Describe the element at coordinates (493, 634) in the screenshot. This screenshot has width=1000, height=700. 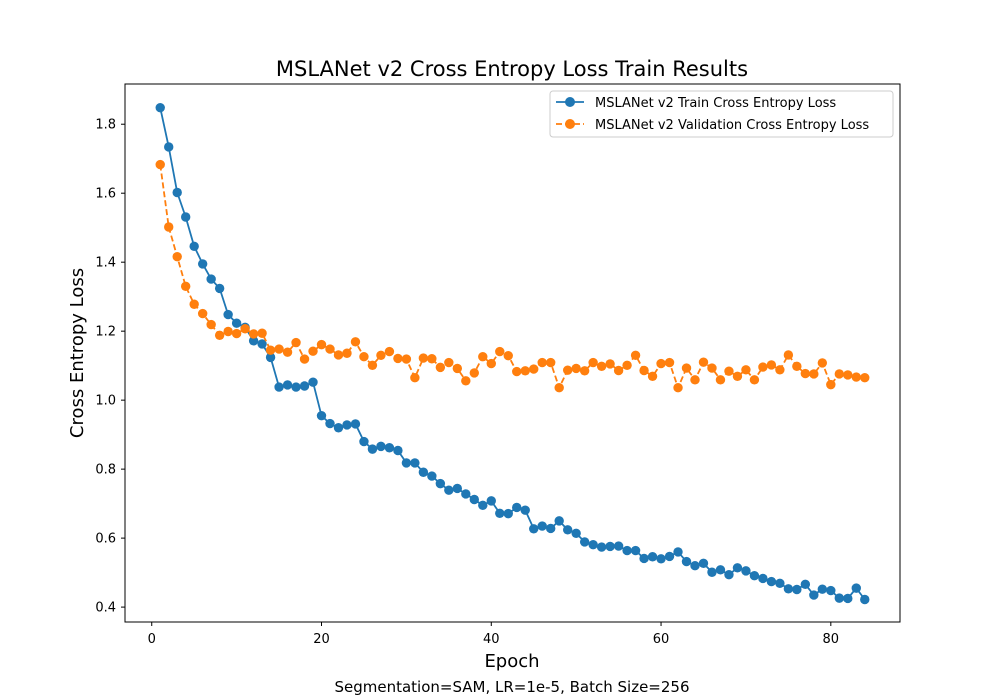
I see `x-axis: 0 20 40 60 80` at that location.